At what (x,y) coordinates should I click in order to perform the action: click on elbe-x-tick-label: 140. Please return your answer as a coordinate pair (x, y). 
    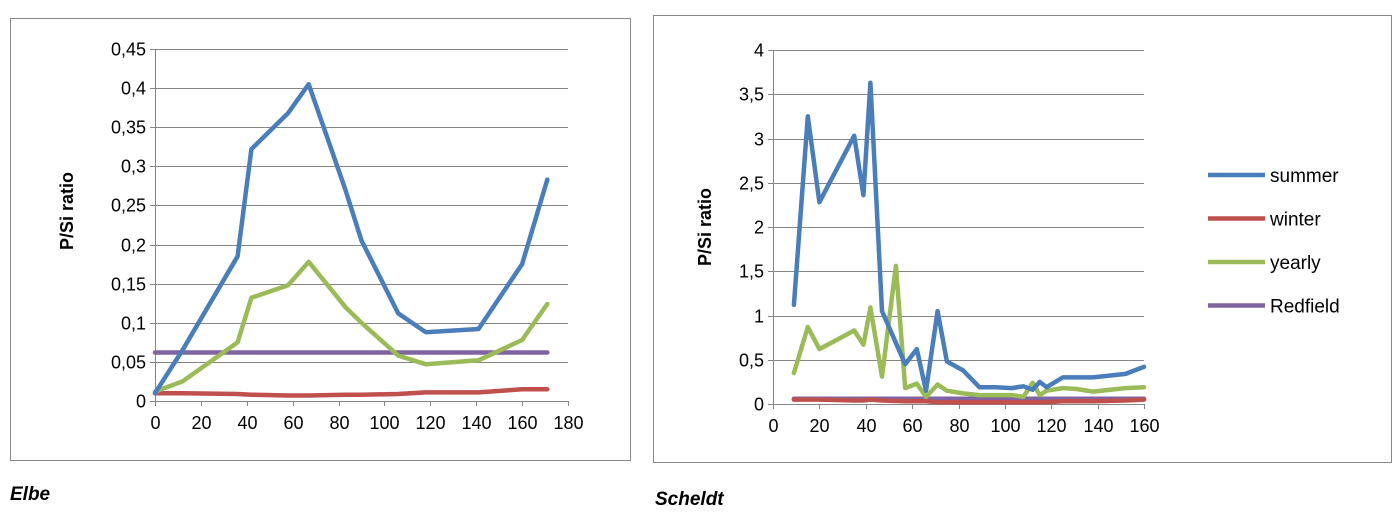
    Looking at the image, I should click on (476, 423).